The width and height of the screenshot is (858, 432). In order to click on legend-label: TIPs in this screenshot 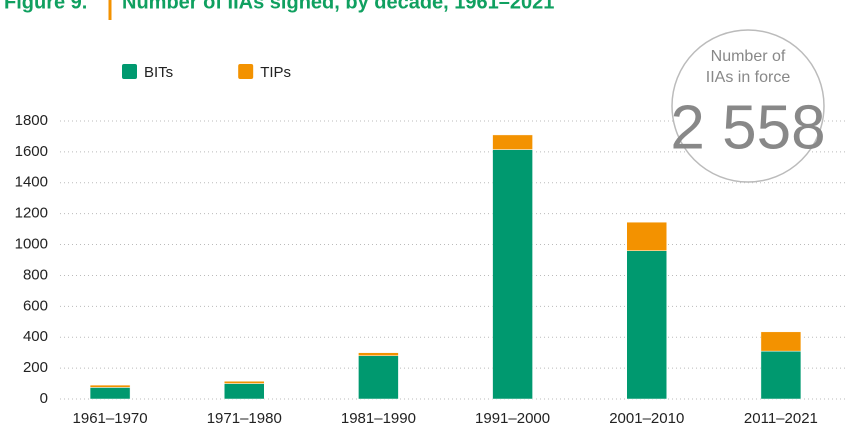, I will do `click(275, 72)`.